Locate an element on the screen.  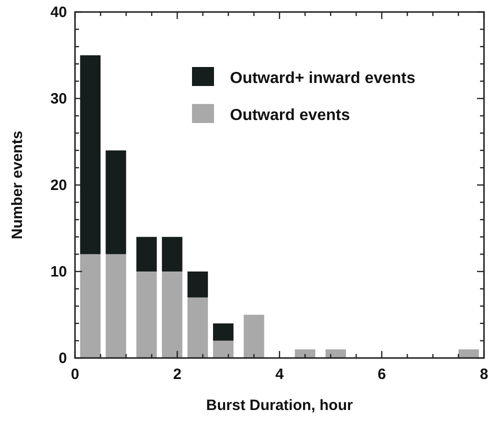
x-tick-label: 2 is located at coordinates (177, 374).